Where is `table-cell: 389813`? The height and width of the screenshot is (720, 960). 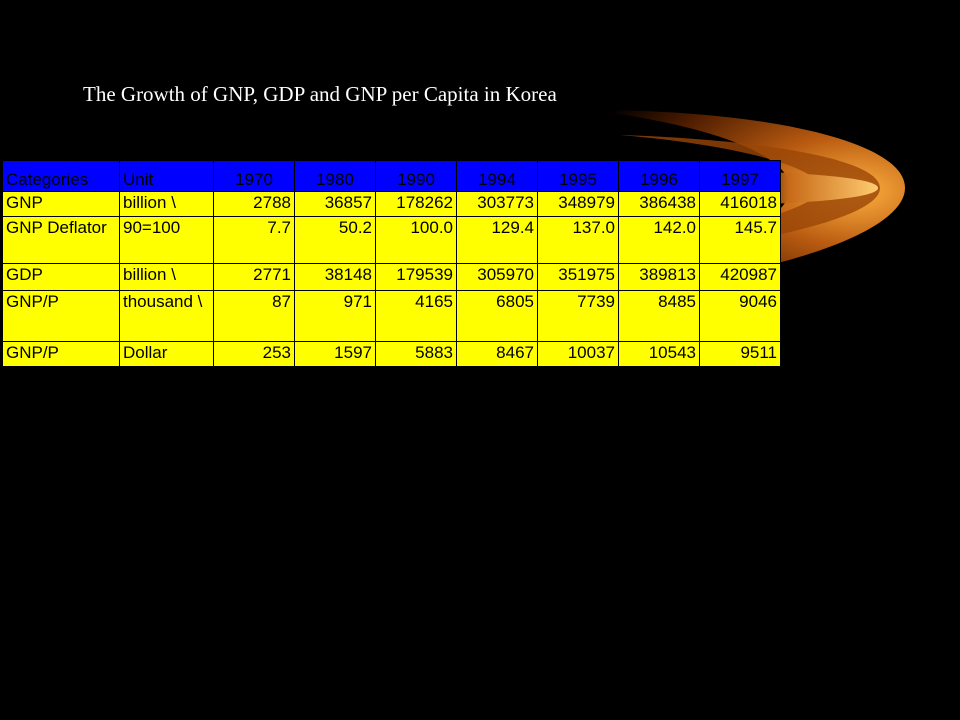
table-cell: 389813 is located at coordinates (659, 277).